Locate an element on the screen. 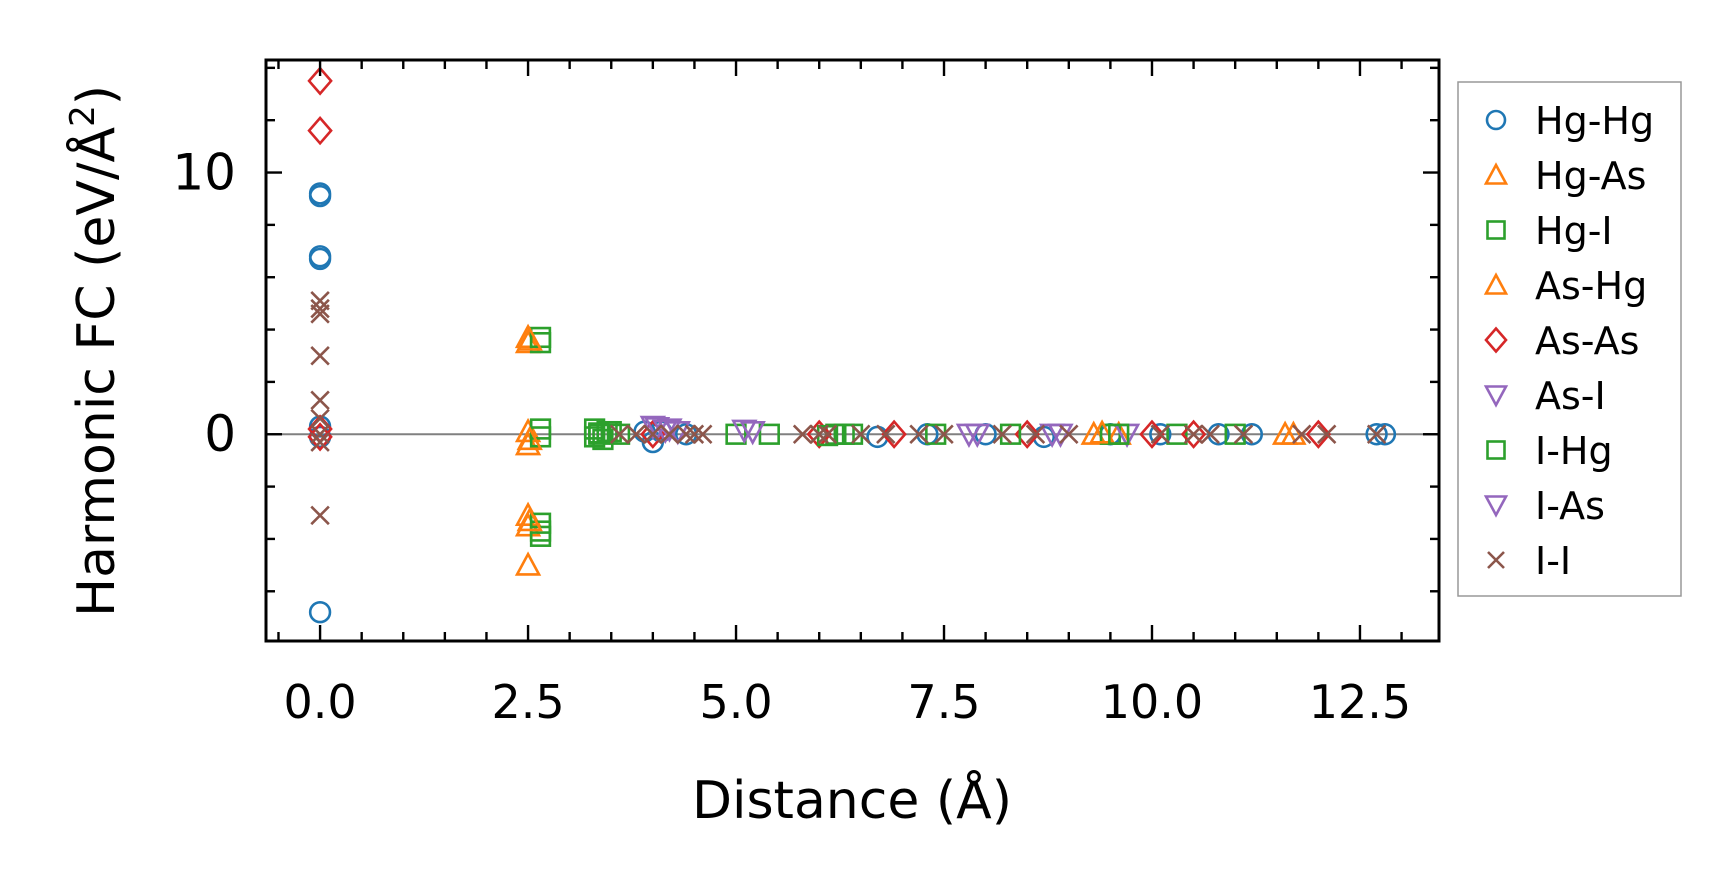 The width and height of the screenshot is (1728, 887). x-tick-label: 5.0 is located at coordinates (735, 702).